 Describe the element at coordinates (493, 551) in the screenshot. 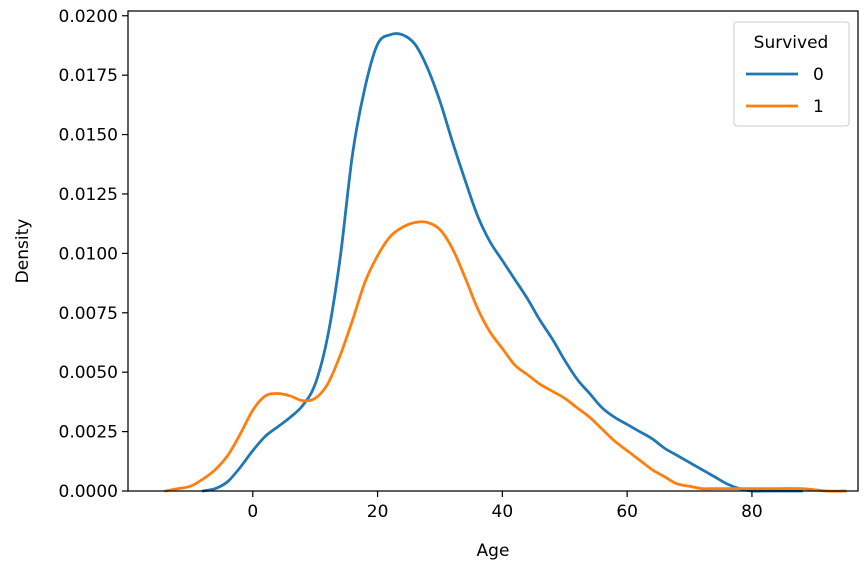

I see `x-axis-label: Age` at that location.